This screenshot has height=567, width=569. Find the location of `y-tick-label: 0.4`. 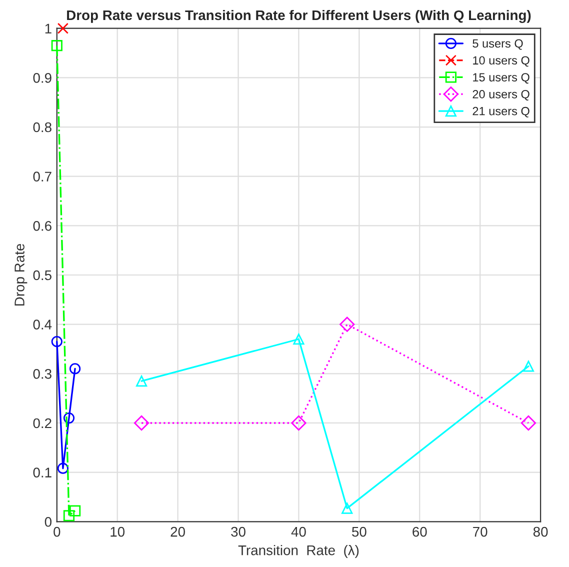

y-tick-label: 0.4 is located at coordinates (42, 325).